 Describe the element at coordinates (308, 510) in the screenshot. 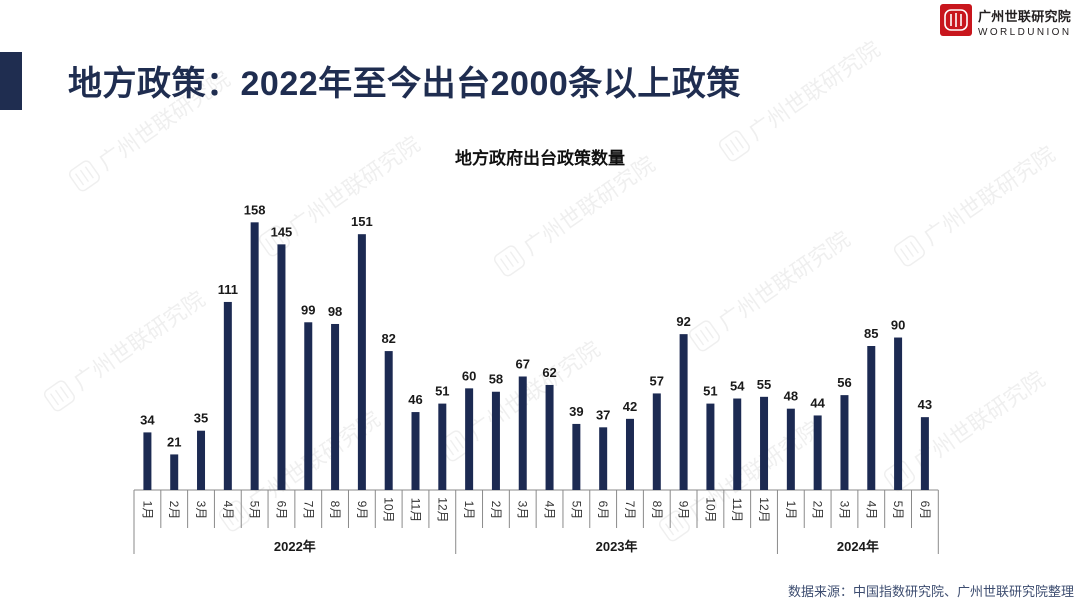

I see `category-label: 7月` at that location.